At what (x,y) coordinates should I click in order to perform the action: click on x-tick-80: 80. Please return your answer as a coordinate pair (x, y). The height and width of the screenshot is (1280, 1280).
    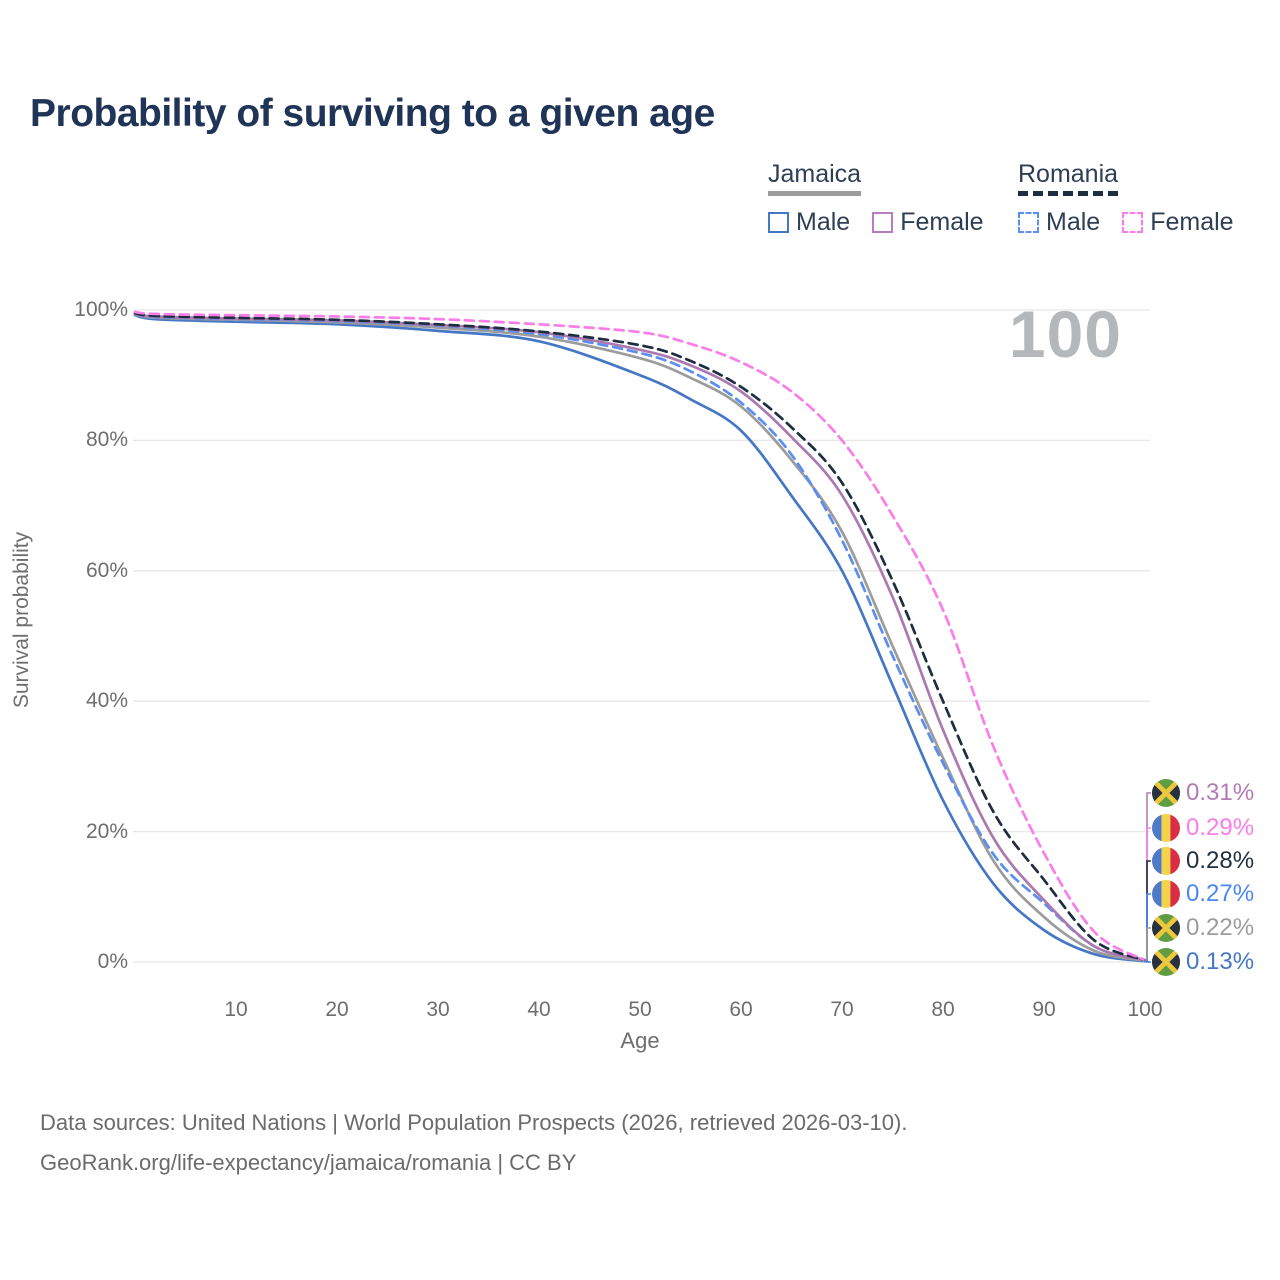
    Looking at the image, I should click on (943, 1009).